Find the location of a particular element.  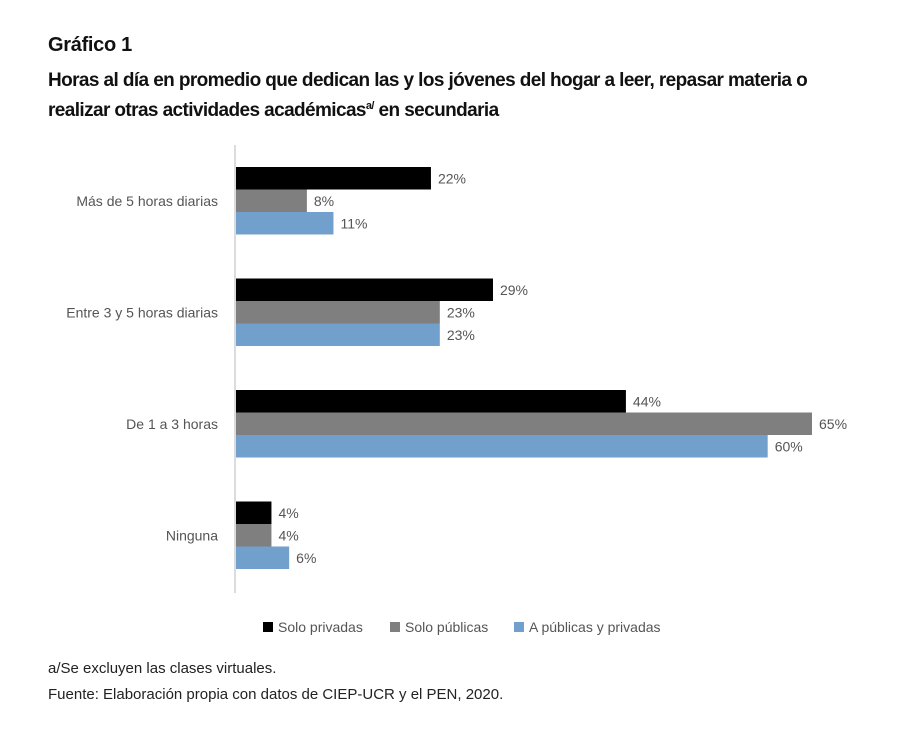

data-label-a-publicas-y-privadas-mas-de-5-horas-diarias: 11% is located at coordinates (353, 223).